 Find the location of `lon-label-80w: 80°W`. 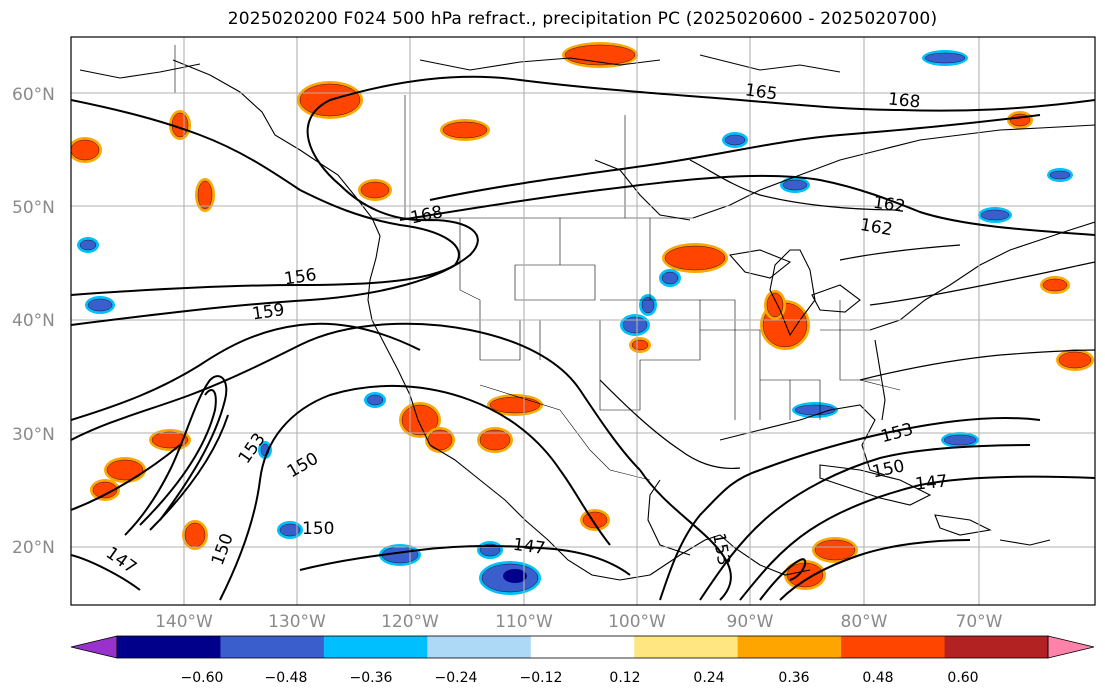

lon-label-80w: 80°W is located at coordinates (864, 622).